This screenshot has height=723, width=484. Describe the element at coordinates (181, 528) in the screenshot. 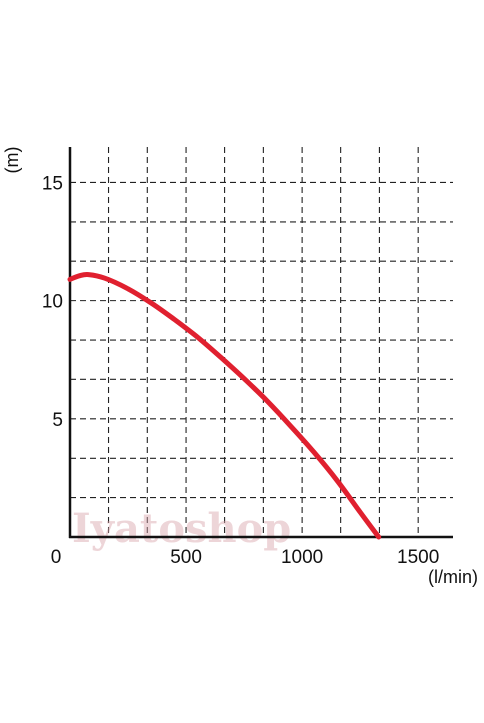

I see `watermark: Iyatoshop` at that location.